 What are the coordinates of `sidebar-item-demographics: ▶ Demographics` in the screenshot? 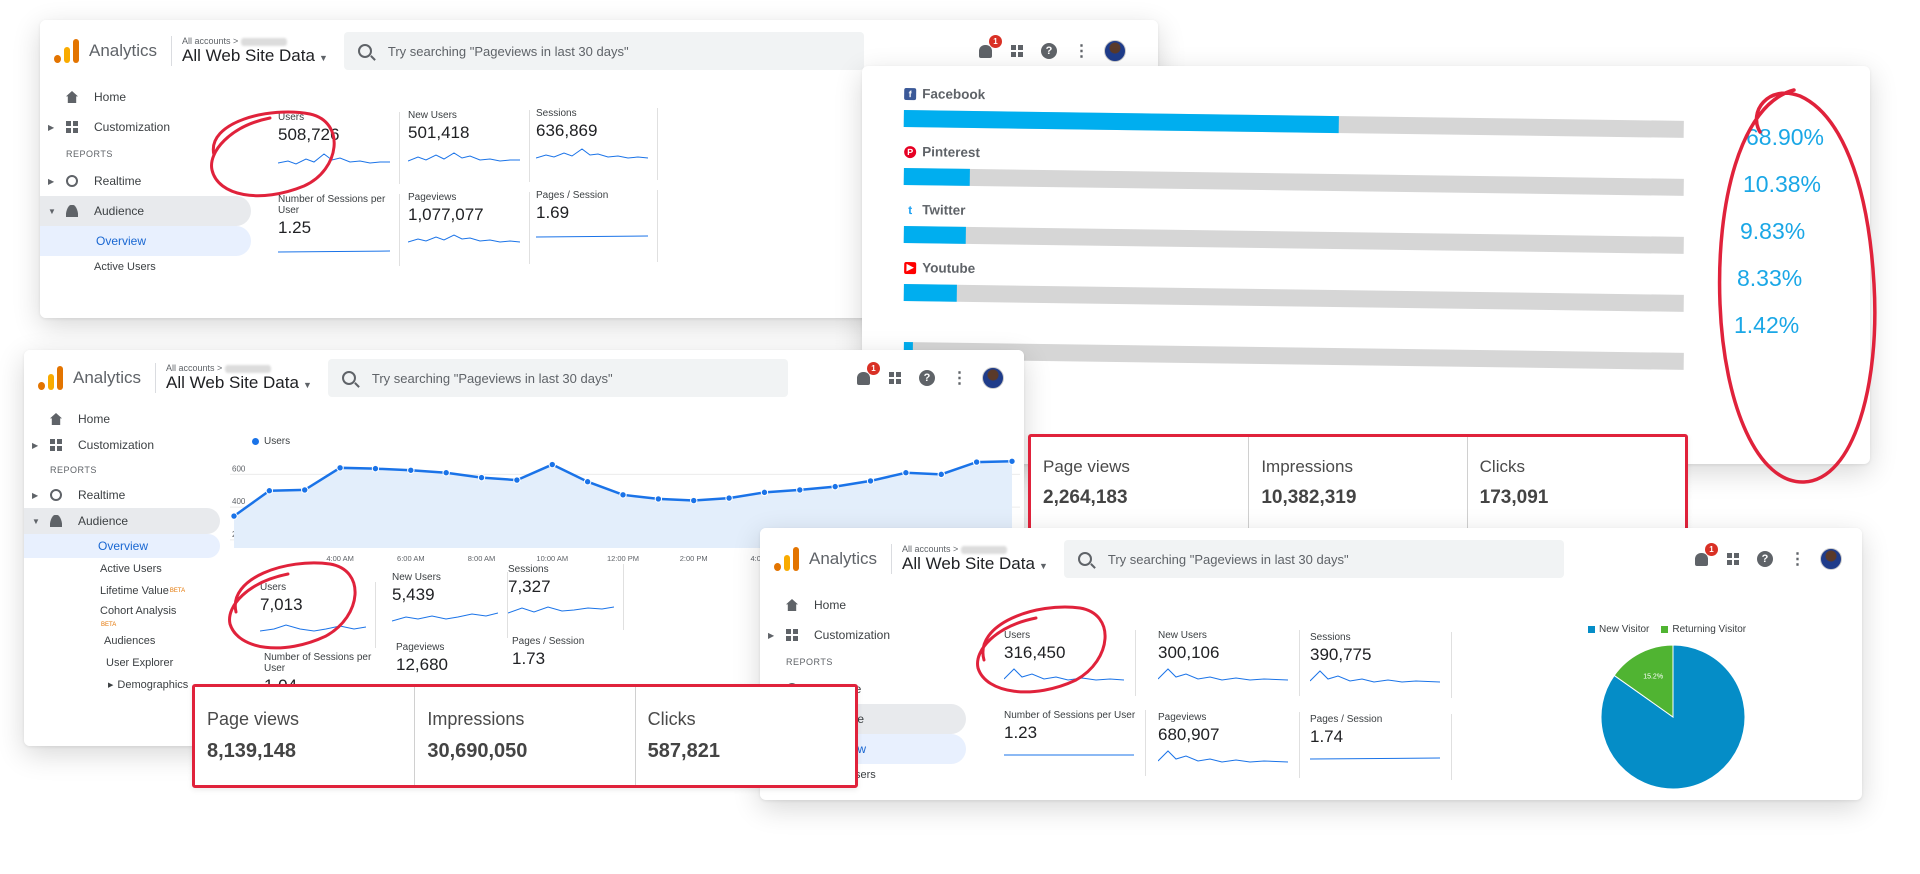 It's located at (148, 685).